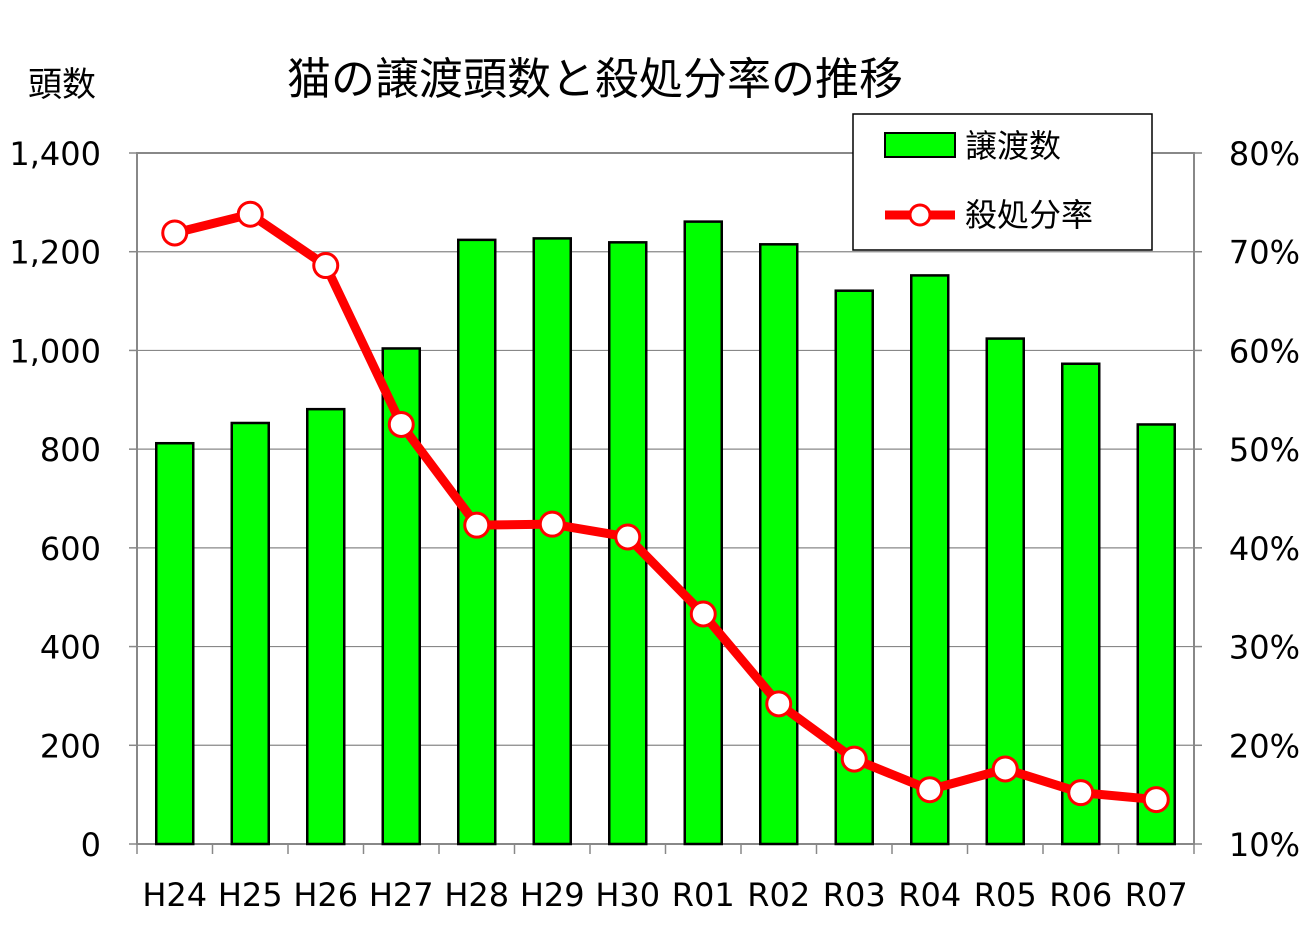 The height and width of the screenshot is (939, 1307). I want to click on x-tick-label: R07, so click(1156, 895).